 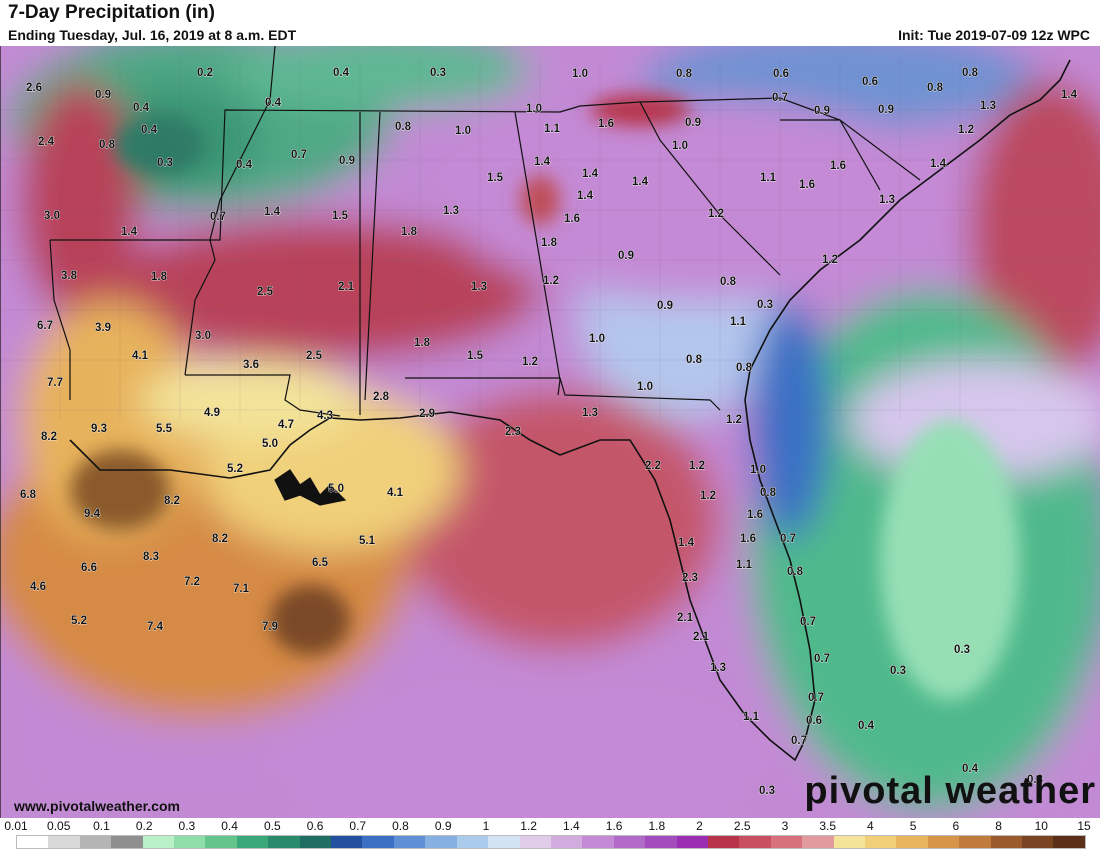 I want to click on precip-value-label: 4.6, so click(x=38, y=587).